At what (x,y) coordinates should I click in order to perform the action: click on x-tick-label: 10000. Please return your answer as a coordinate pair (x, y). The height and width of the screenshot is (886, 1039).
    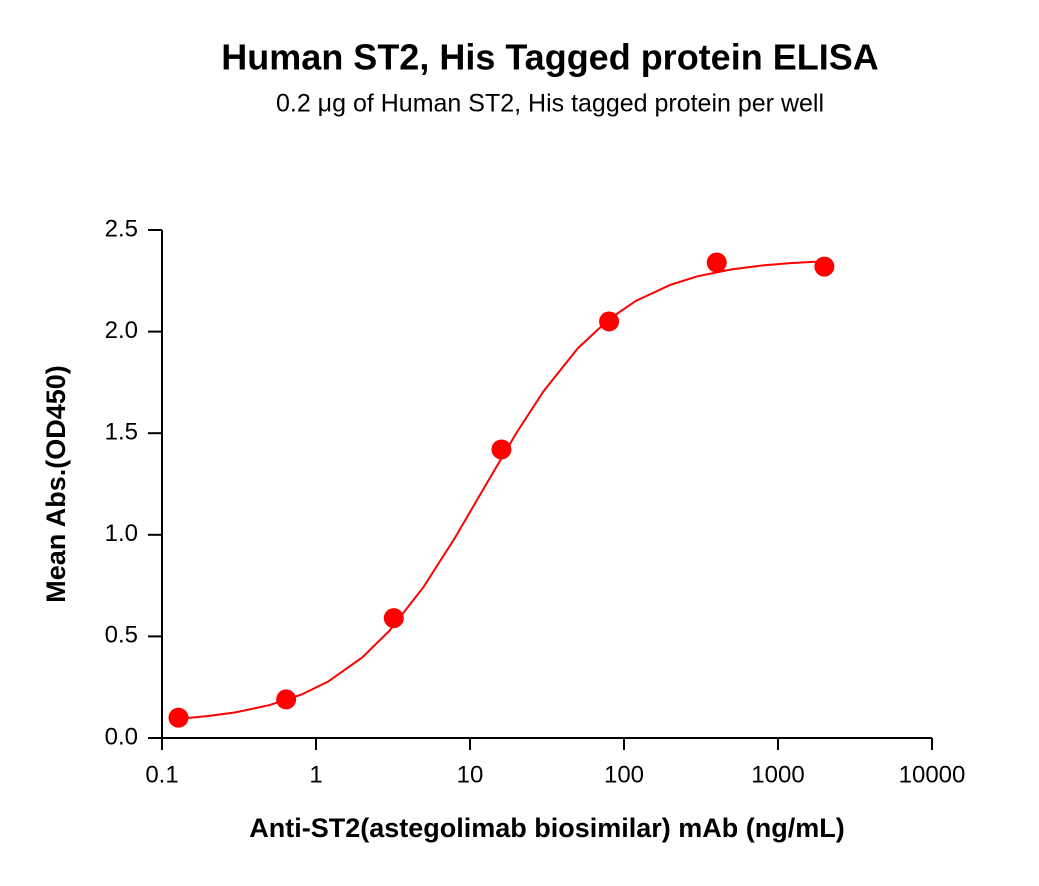
    Looking at the image, I should click on (932, 774).